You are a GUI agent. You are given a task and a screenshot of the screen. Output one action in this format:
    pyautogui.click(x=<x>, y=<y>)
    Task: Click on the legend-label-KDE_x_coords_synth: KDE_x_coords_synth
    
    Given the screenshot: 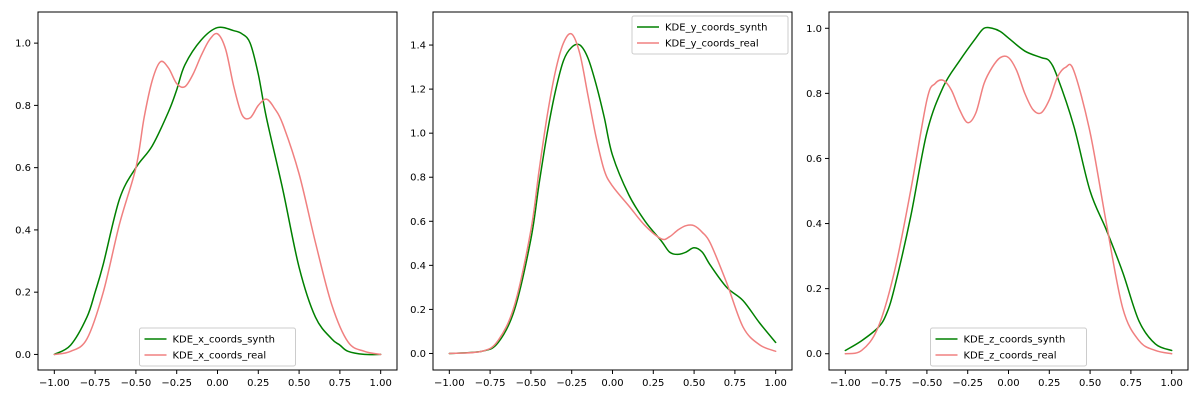 What is the action you would take?
    pyautogui.click(x=224, y=340)
    